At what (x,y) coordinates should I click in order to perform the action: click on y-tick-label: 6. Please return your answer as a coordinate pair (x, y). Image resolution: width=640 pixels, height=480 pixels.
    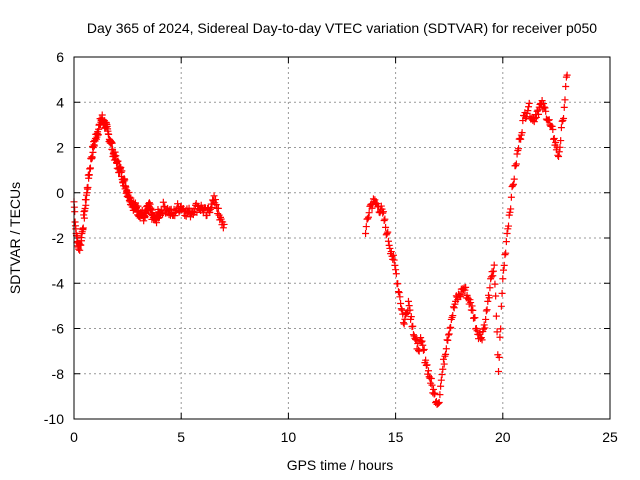
    Looking at the image, I should click on (60, 57).